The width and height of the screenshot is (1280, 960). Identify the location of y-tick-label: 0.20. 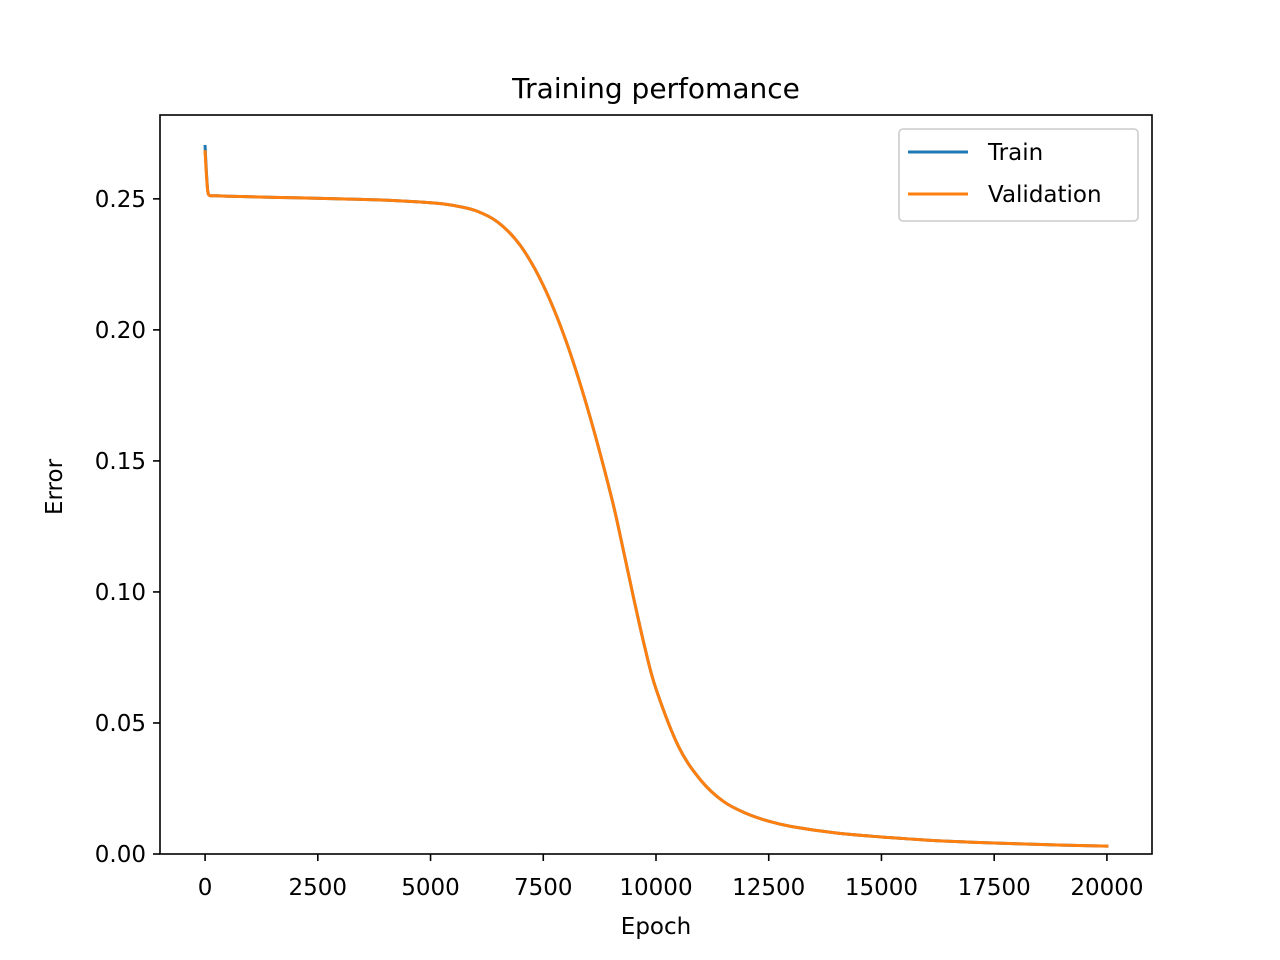
(120, 331).